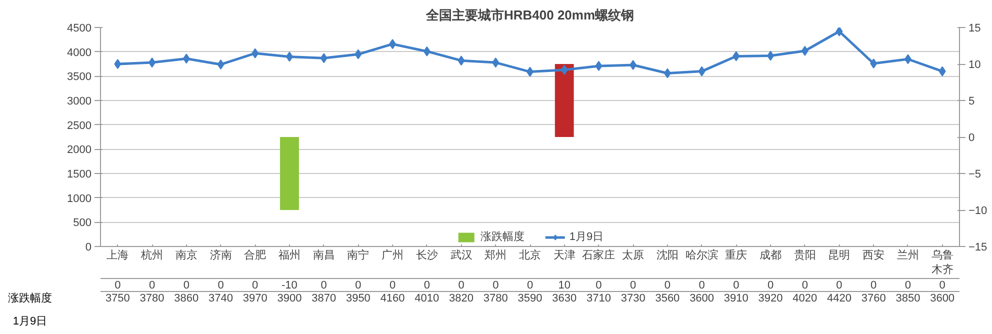 The height and width of the screenshot is (334, 992). I want to click on y-tick-label: 2500, so click(79, 126).